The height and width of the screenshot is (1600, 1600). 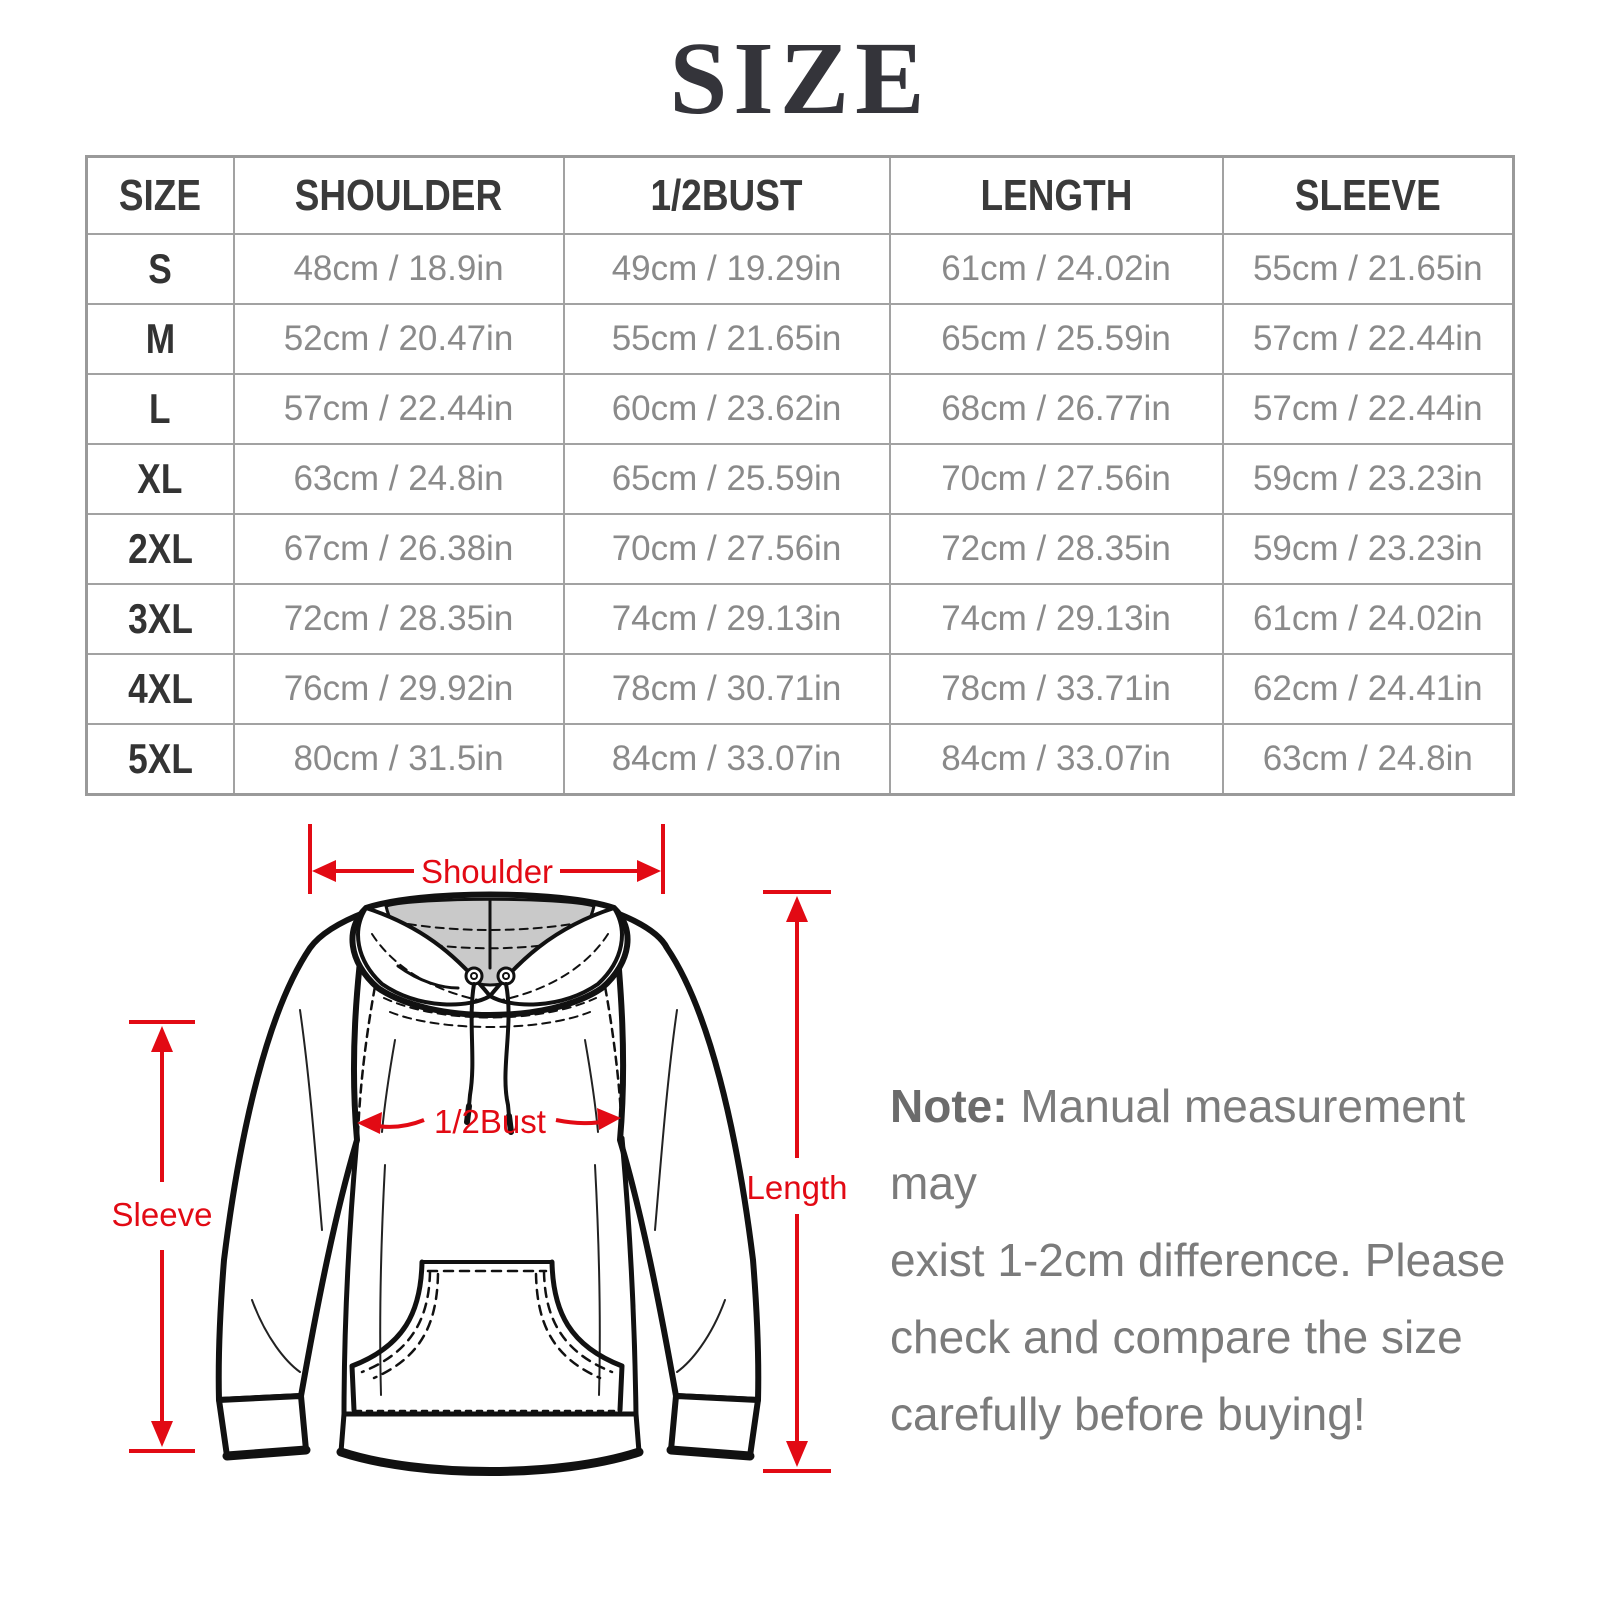 I want to click on hood-right-fold, so click(x=556, y=956).